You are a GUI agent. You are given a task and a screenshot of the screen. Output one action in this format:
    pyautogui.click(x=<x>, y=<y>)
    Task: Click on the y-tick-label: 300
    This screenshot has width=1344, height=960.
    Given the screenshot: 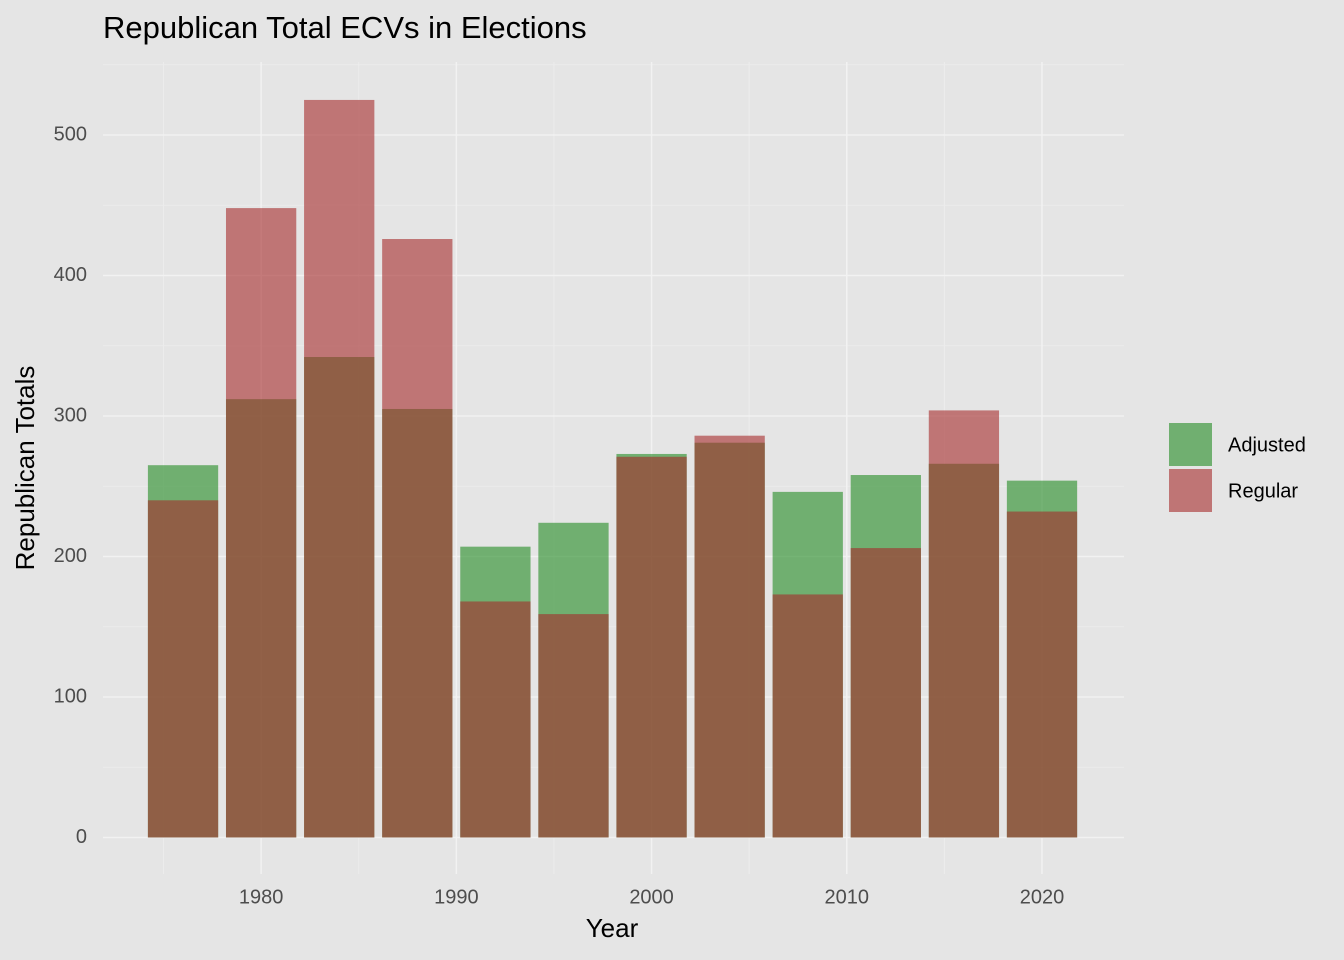 What is the action you would take?
    pyautogui.click(x=70, y=415)
    